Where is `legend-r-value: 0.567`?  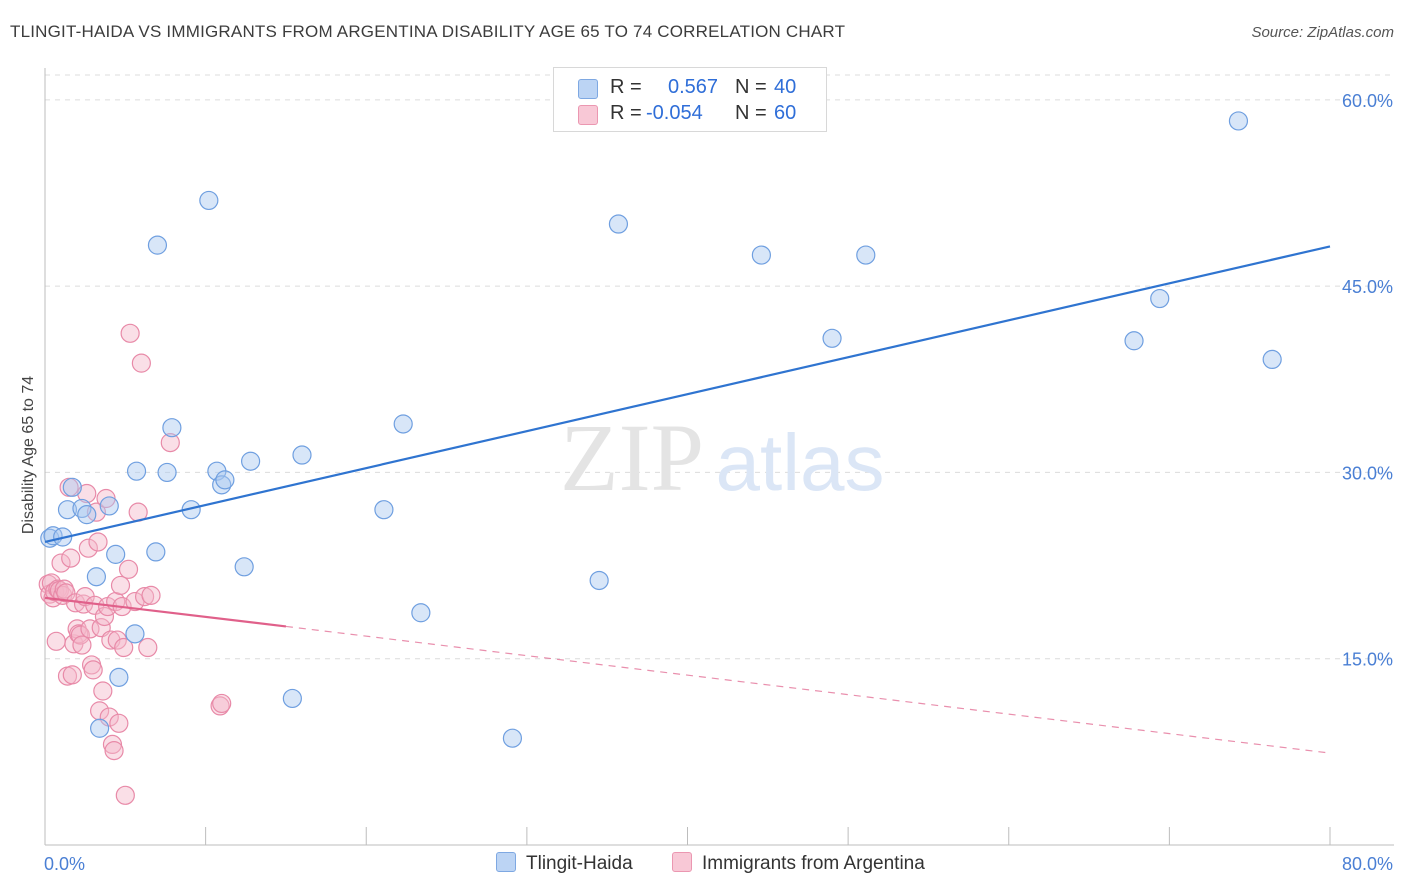 legend-r-value: 0.567 is located at coordinates (693, 87).